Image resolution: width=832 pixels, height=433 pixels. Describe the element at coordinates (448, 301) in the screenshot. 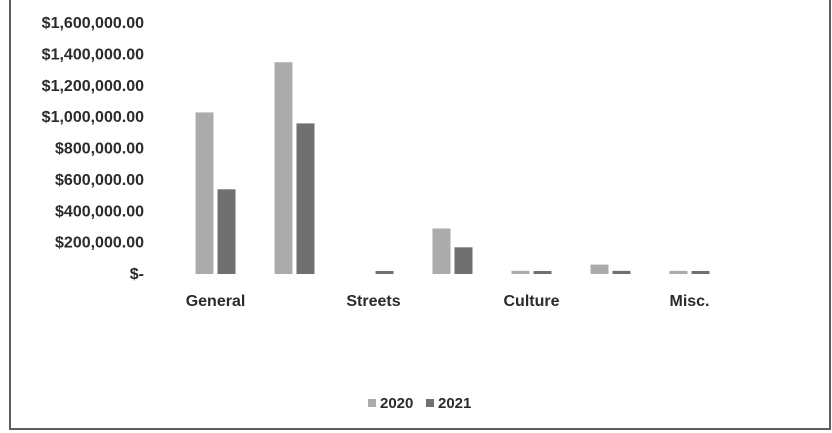

I see `x-axis: General Streets Culture Misc.` at that location.